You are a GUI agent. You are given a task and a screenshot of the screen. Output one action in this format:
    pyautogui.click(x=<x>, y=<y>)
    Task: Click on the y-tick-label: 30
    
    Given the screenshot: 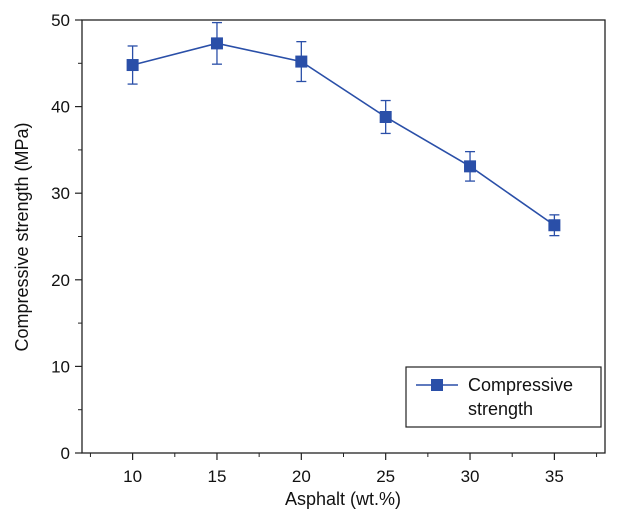 What is the action you would take?
    pyautogui.click(x=60, y=193)
    